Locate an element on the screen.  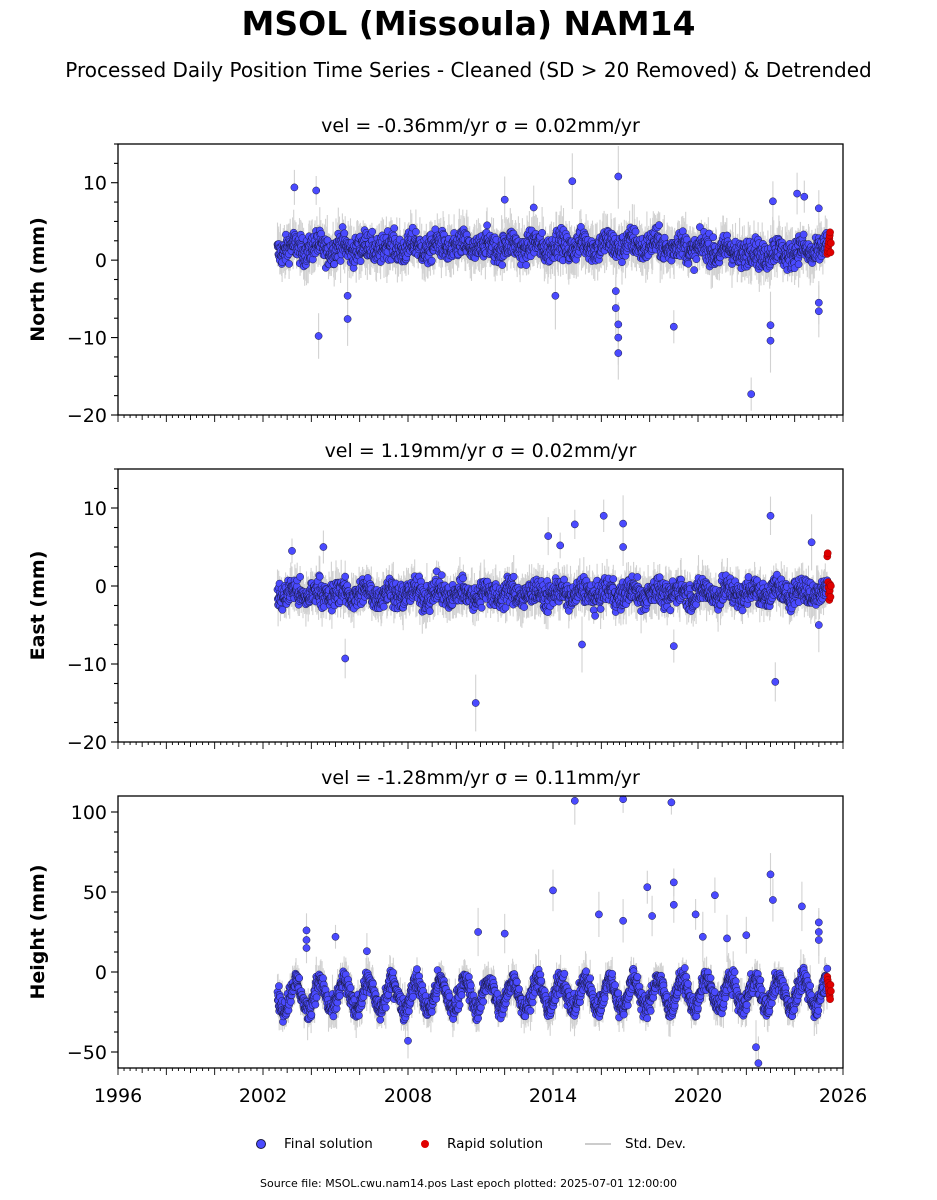
stddev-bars is located at coordinates (552, 278).